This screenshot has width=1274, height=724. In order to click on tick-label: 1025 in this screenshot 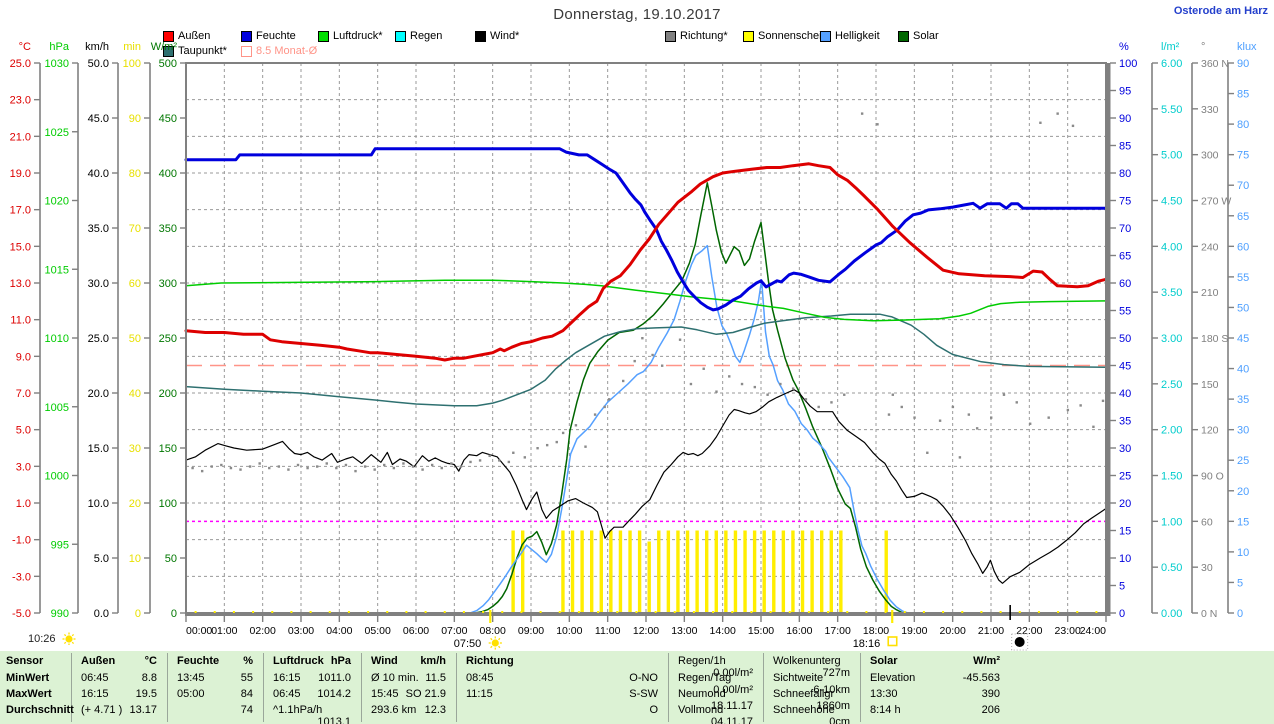, I will do `click(57, 133)`.